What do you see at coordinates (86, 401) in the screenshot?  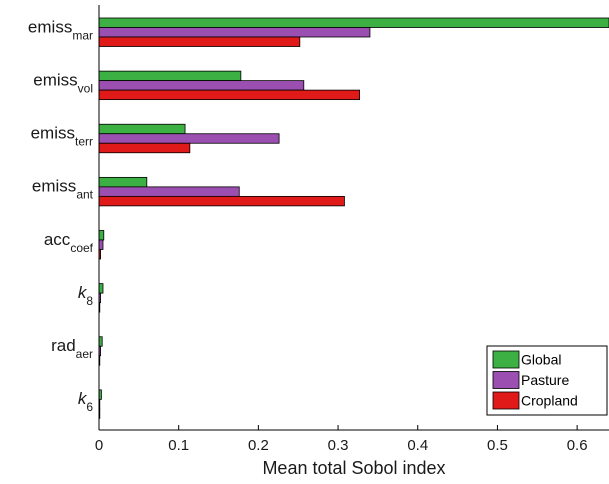 I see `category-label-7: k6` at bounding box center [86, 401].